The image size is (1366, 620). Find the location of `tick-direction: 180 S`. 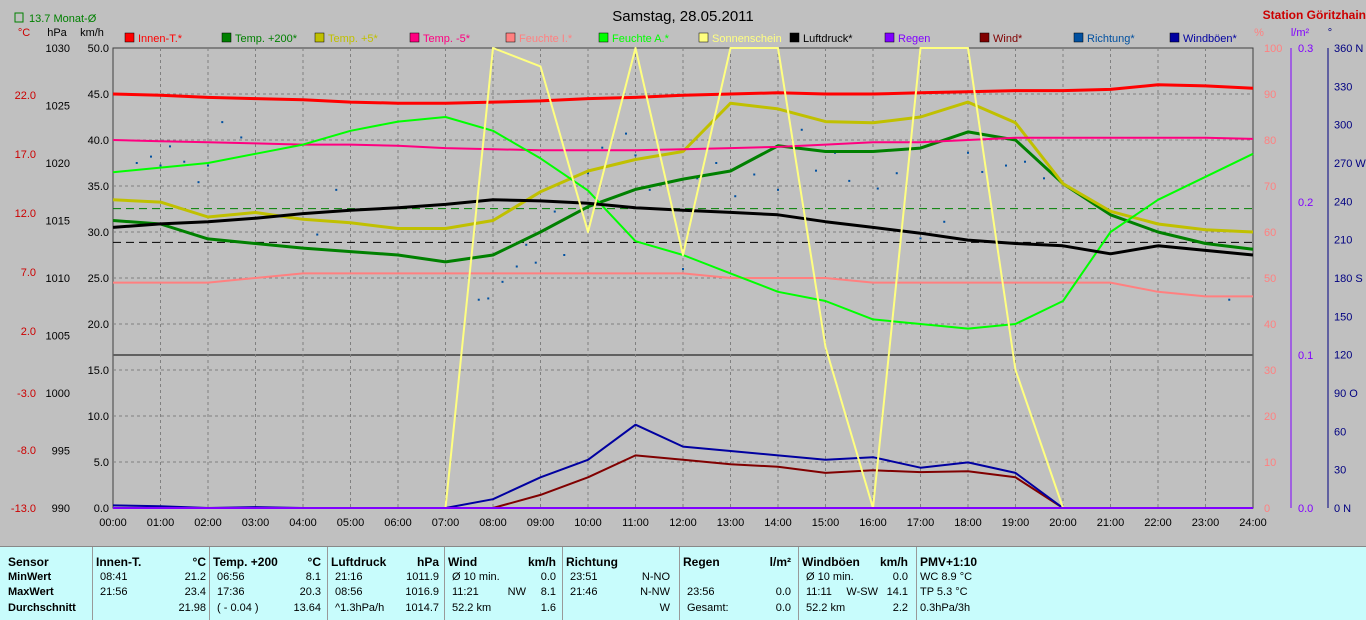

tick-direction: 180 S is located at coordinates (1348, 279).